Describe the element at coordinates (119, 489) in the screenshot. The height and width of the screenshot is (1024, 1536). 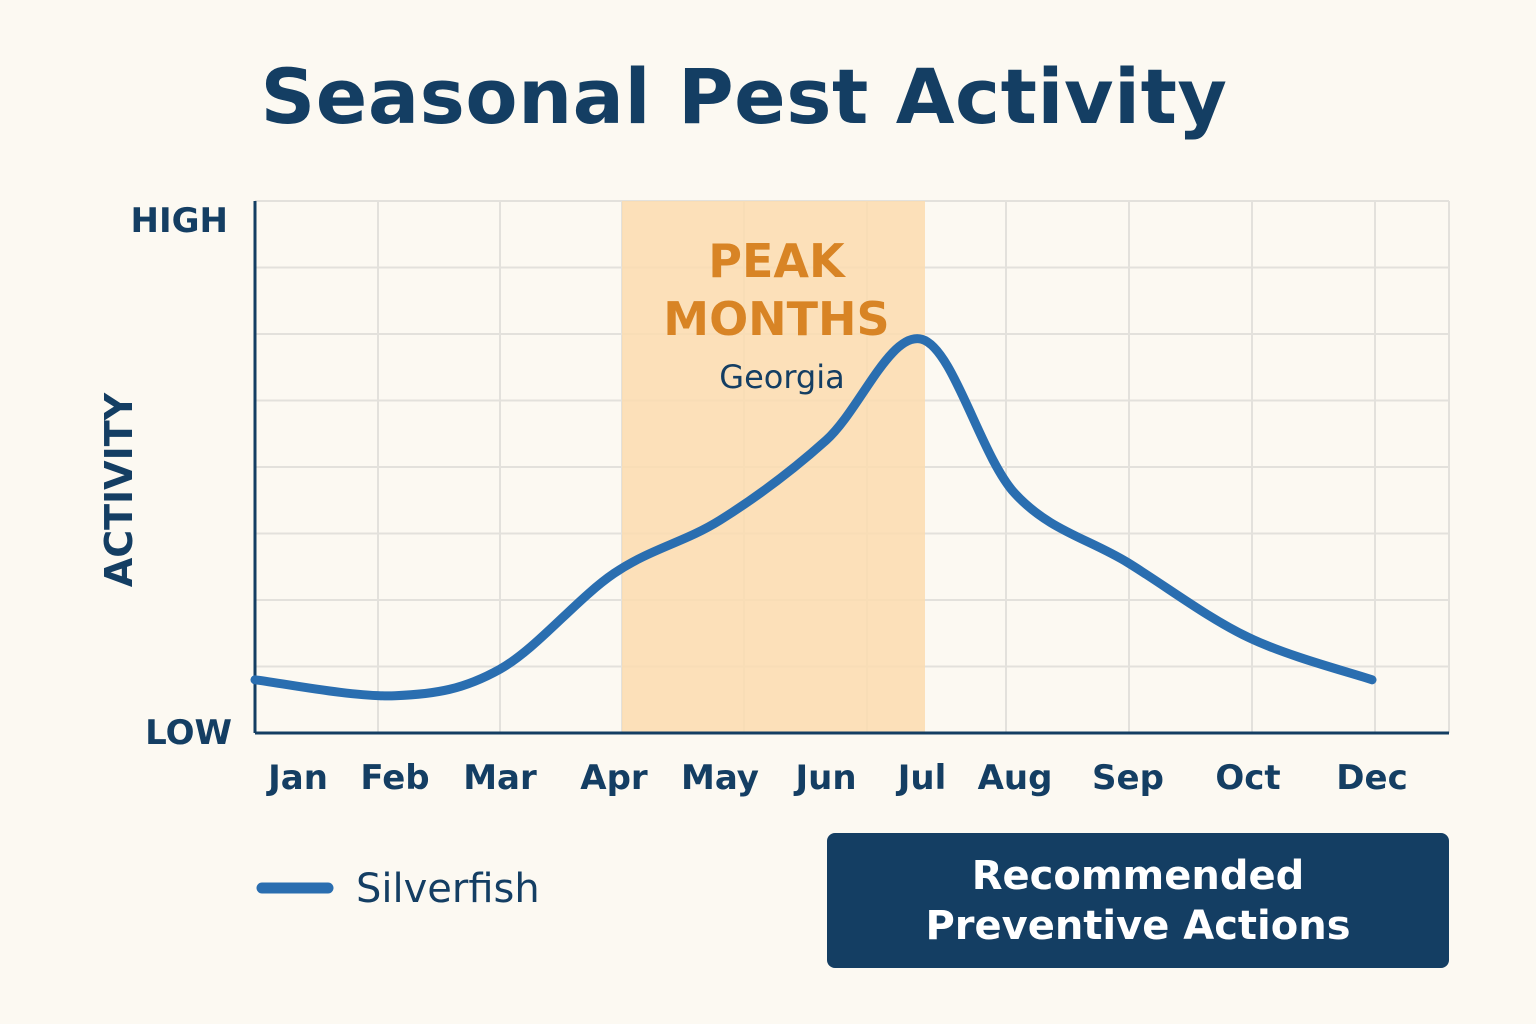
I see `y-axis-label: ACTIVITY` at that location.